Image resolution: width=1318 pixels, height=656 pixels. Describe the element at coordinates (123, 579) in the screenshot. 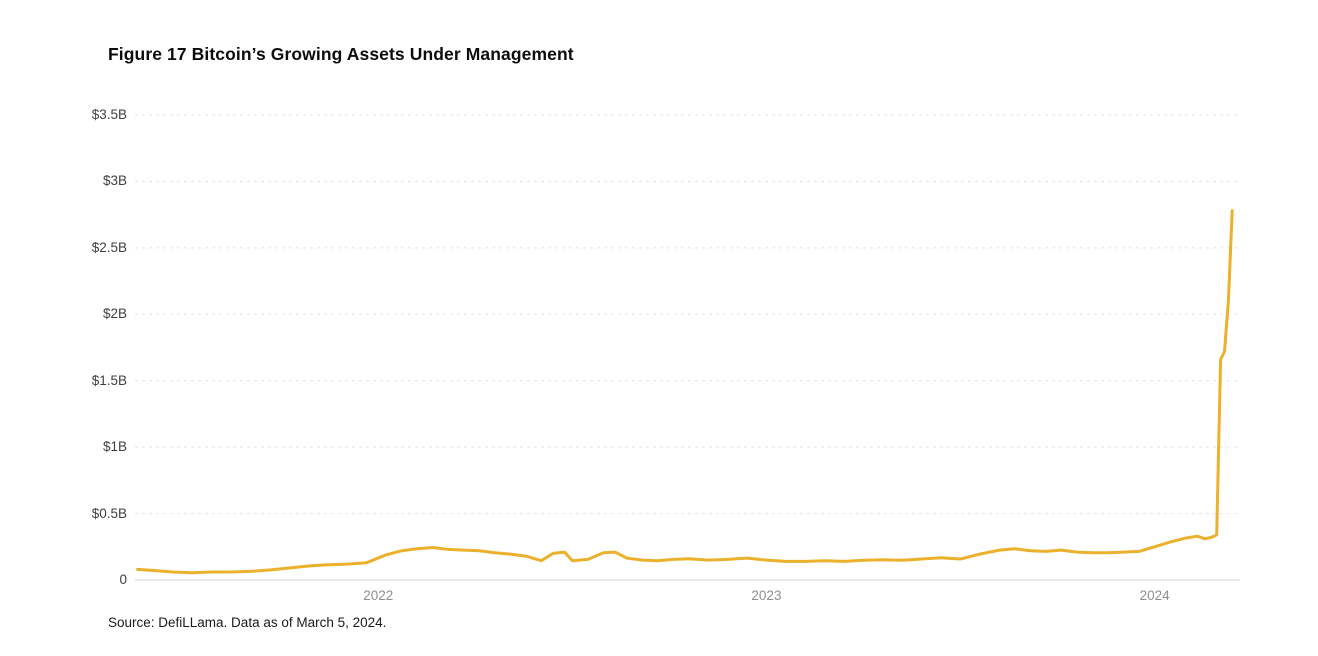

I see `y-tick-label: 0` at that location.